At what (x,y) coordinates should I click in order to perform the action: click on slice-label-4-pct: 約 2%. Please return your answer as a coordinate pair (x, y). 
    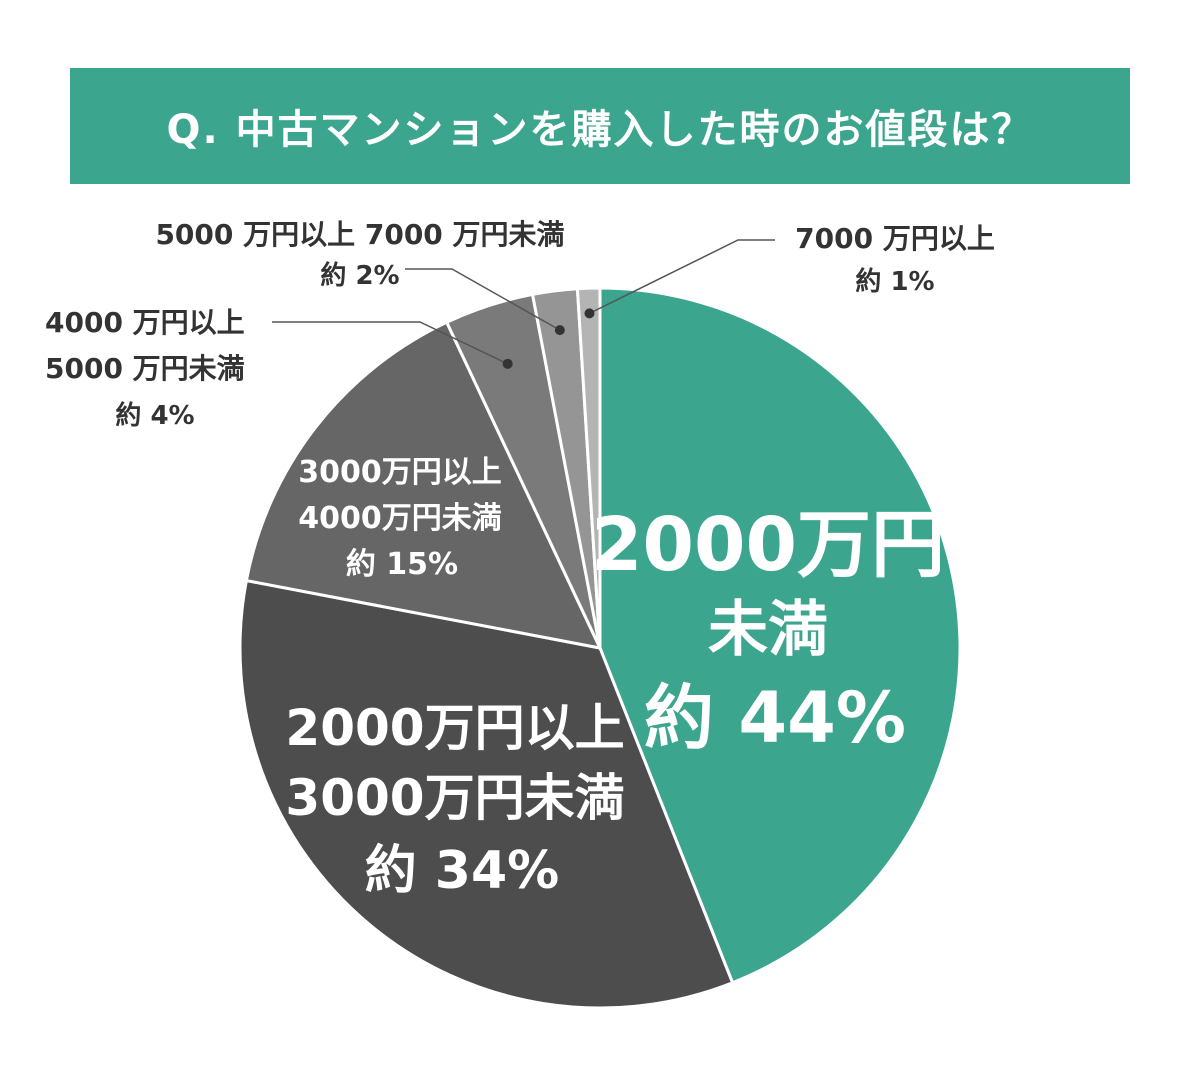
    Looking at the image, I should click on (359, 275).